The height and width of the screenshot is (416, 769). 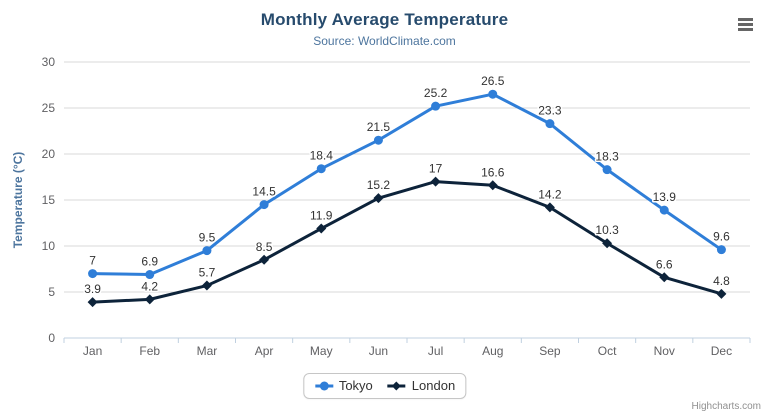 I want to click on data-point-label: 16.6, so click(x=493, y=172).